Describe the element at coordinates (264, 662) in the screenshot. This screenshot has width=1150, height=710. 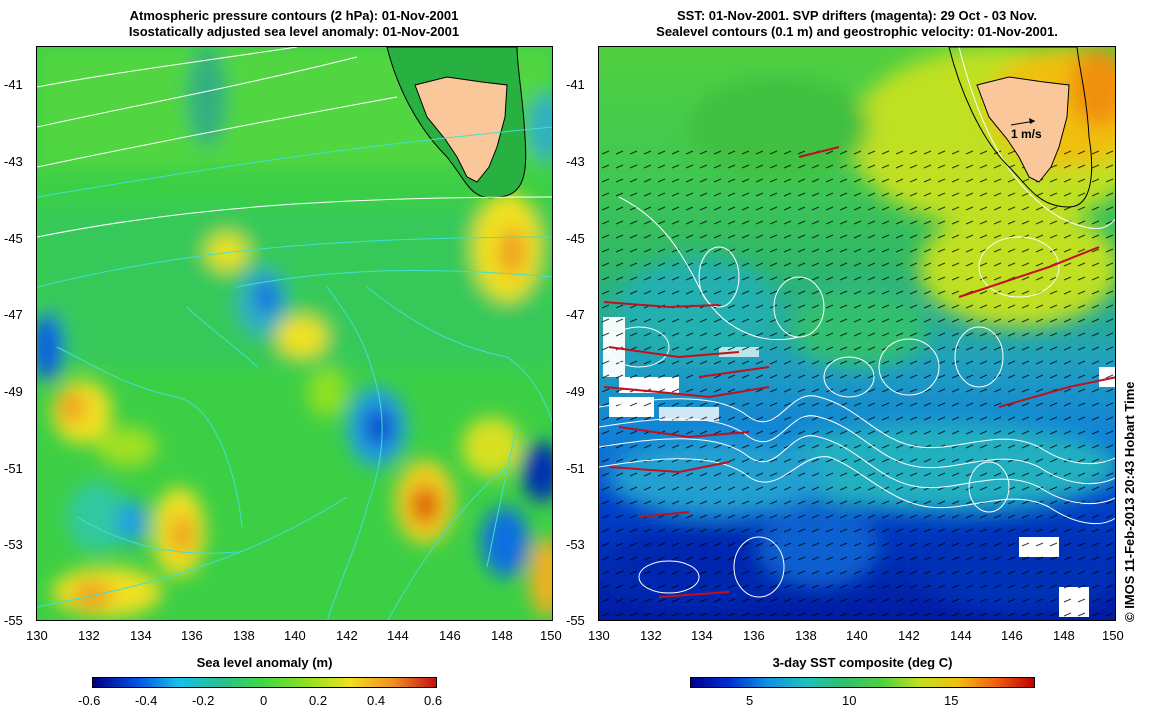
I see `left-colorbar-label: Sea level anomaly (m)` at that location.